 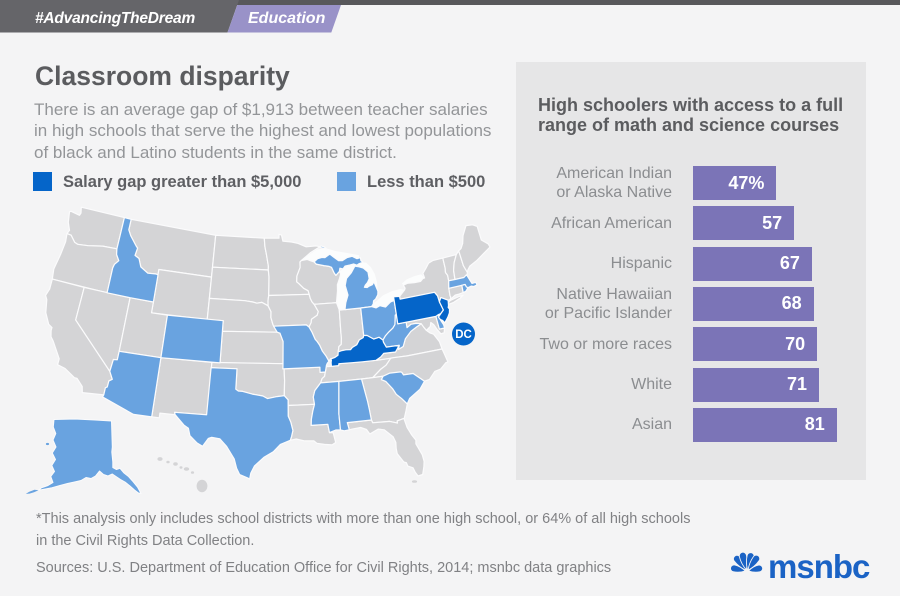 What do you see at coordinates (463, 335) in the screenshot?
I see `svg-text: DC` at bounding box center [463, 335].